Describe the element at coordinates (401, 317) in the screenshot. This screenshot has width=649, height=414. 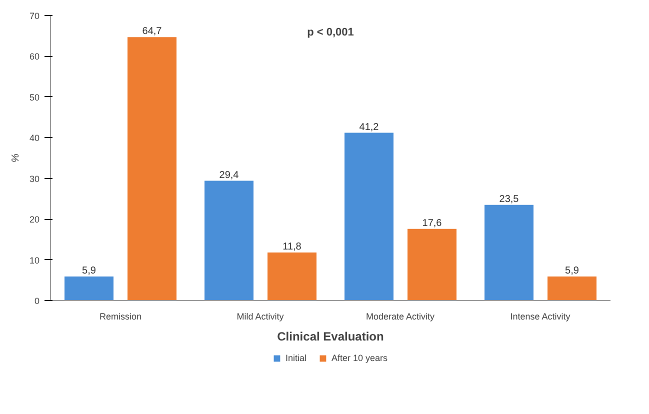
I see `x-tick-label: Moderate Activity` at that location.